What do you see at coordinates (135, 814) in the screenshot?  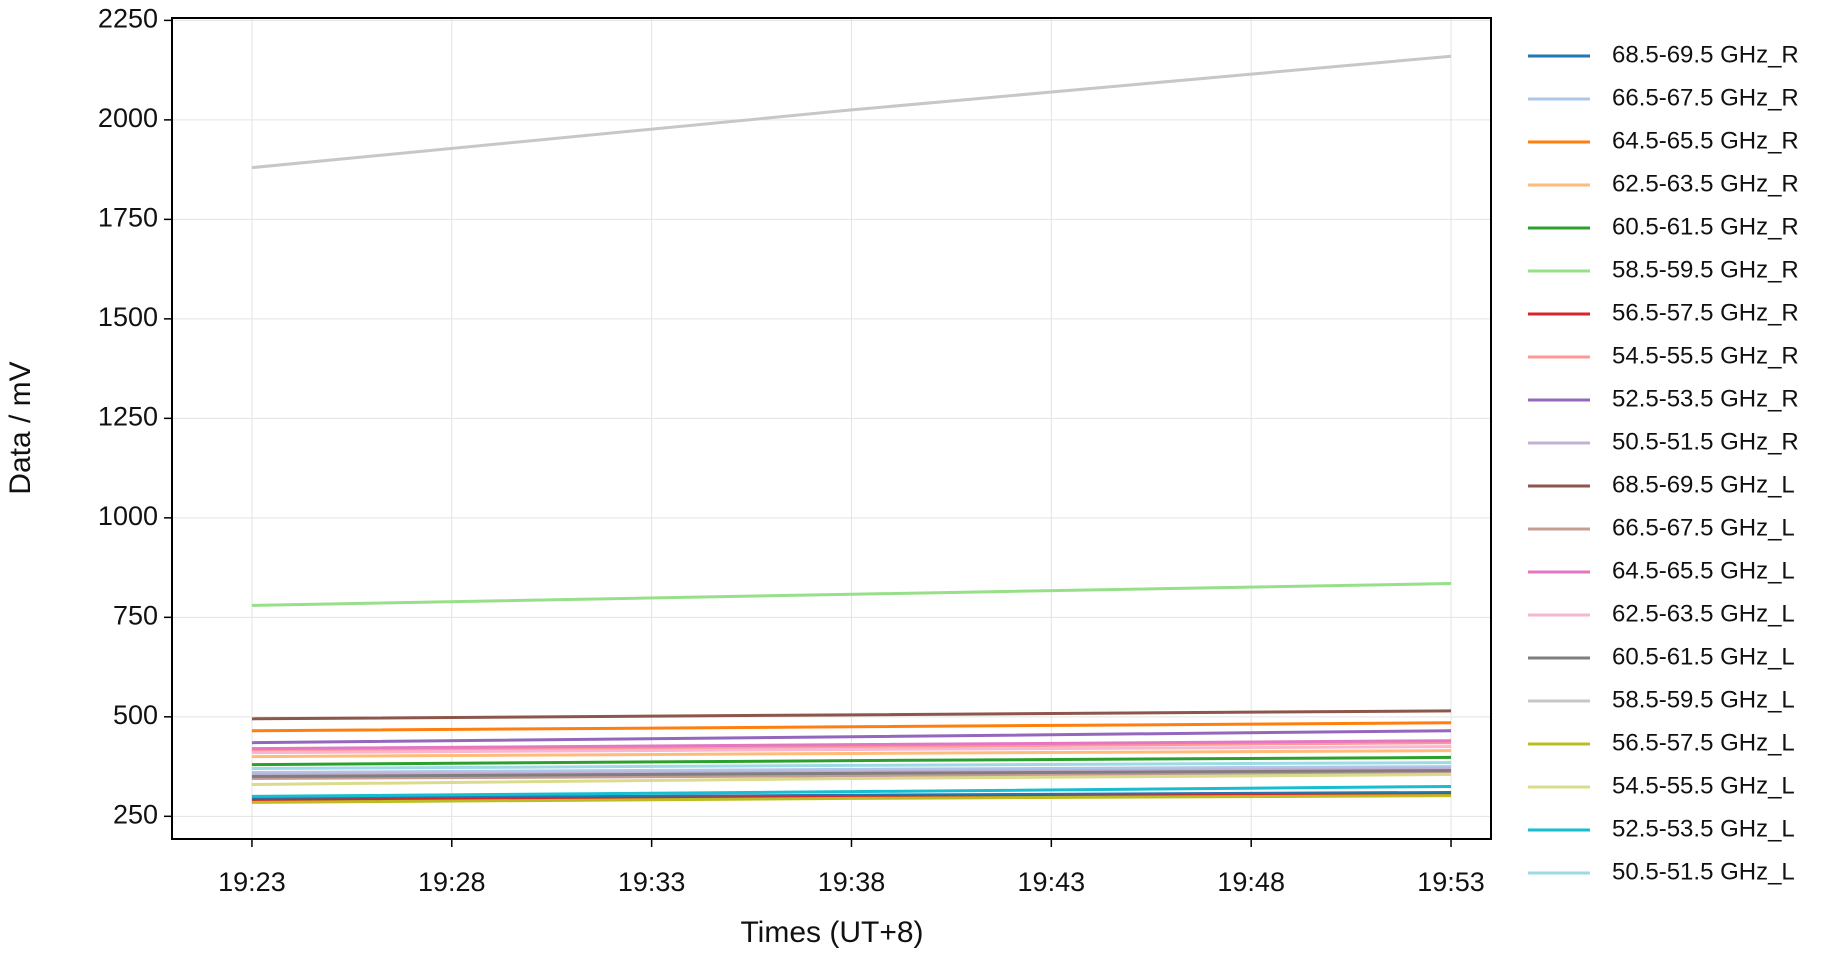 I see `y-tick-label: 250` at bounding box center [135, 814].